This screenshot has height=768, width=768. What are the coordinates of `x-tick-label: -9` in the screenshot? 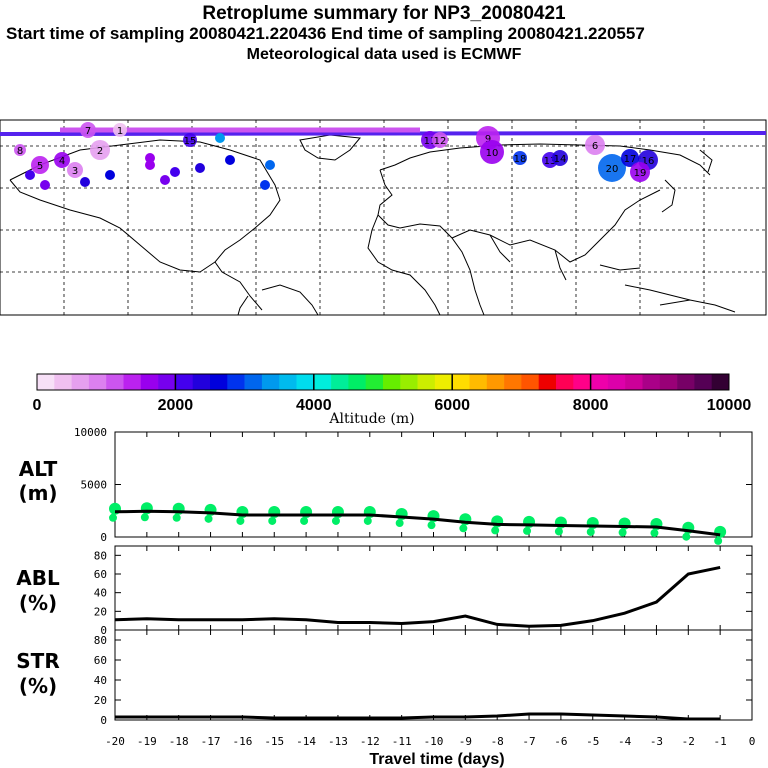 It's located at (465, 741).